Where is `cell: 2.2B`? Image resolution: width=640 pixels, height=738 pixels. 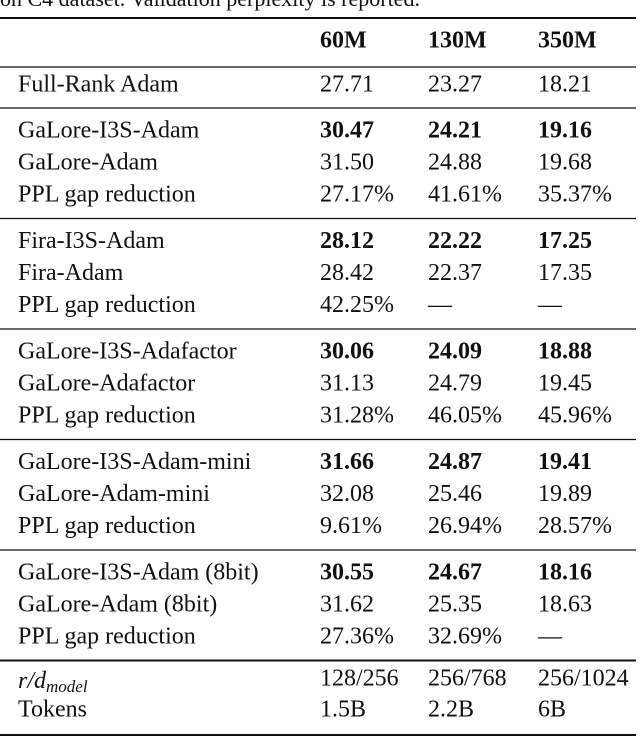 cell: 2.2B is located at coordinates (451, 710).